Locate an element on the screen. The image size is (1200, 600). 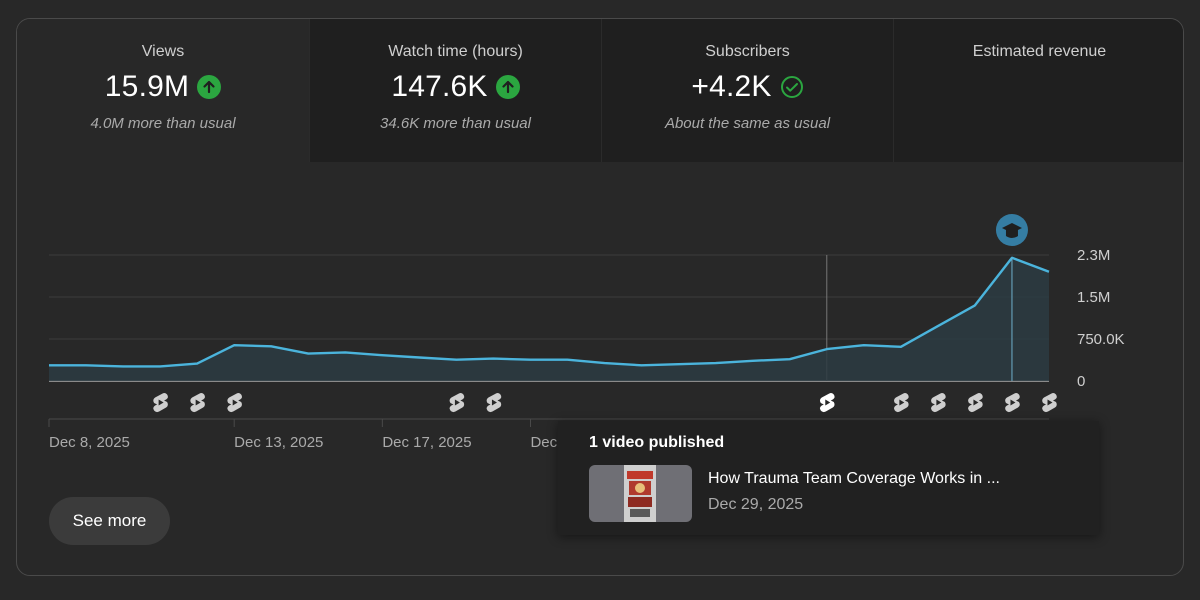
metric-note: About the same as usual is located at coordinates (747, 123).